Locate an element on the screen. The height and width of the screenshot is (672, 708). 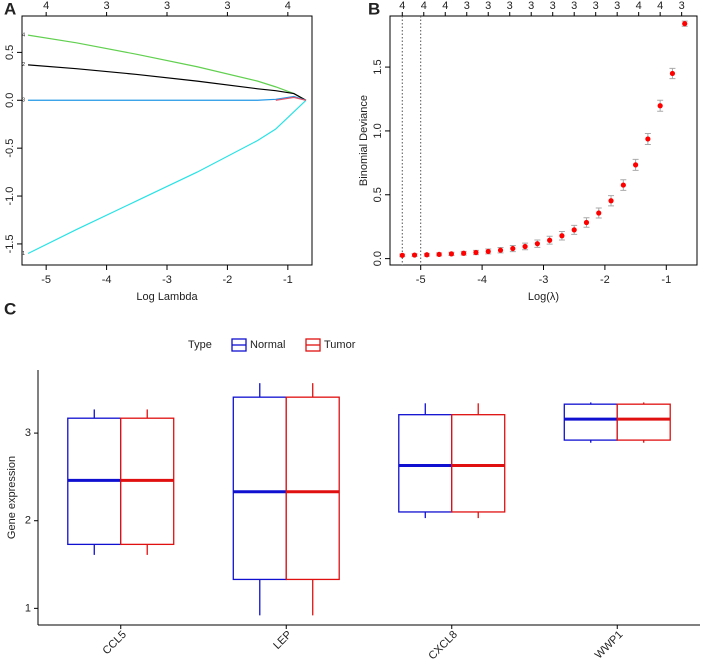
x-tick-label: LEP is located at coordinates (282, 640).